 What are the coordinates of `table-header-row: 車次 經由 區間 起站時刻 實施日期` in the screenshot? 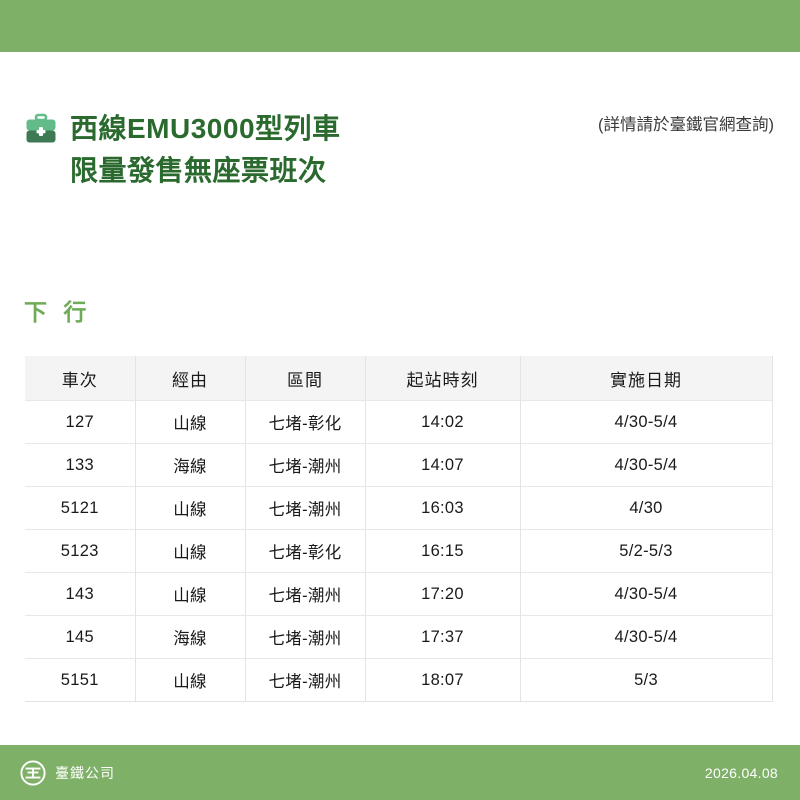 It's located at (399, 378).